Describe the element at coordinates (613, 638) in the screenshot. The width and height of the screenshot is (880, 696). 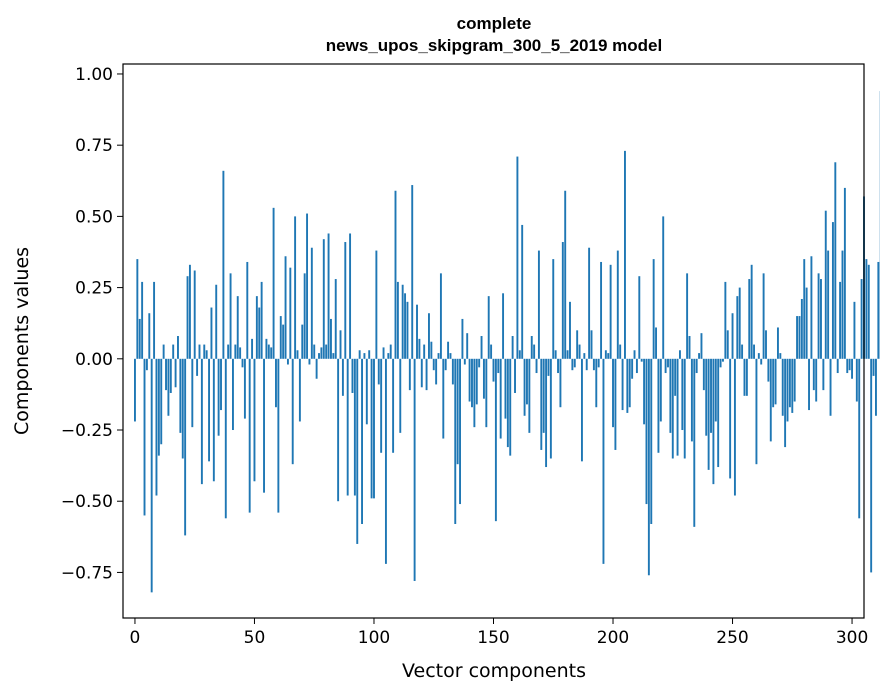
I see `x-tick-label: 200` at that location.